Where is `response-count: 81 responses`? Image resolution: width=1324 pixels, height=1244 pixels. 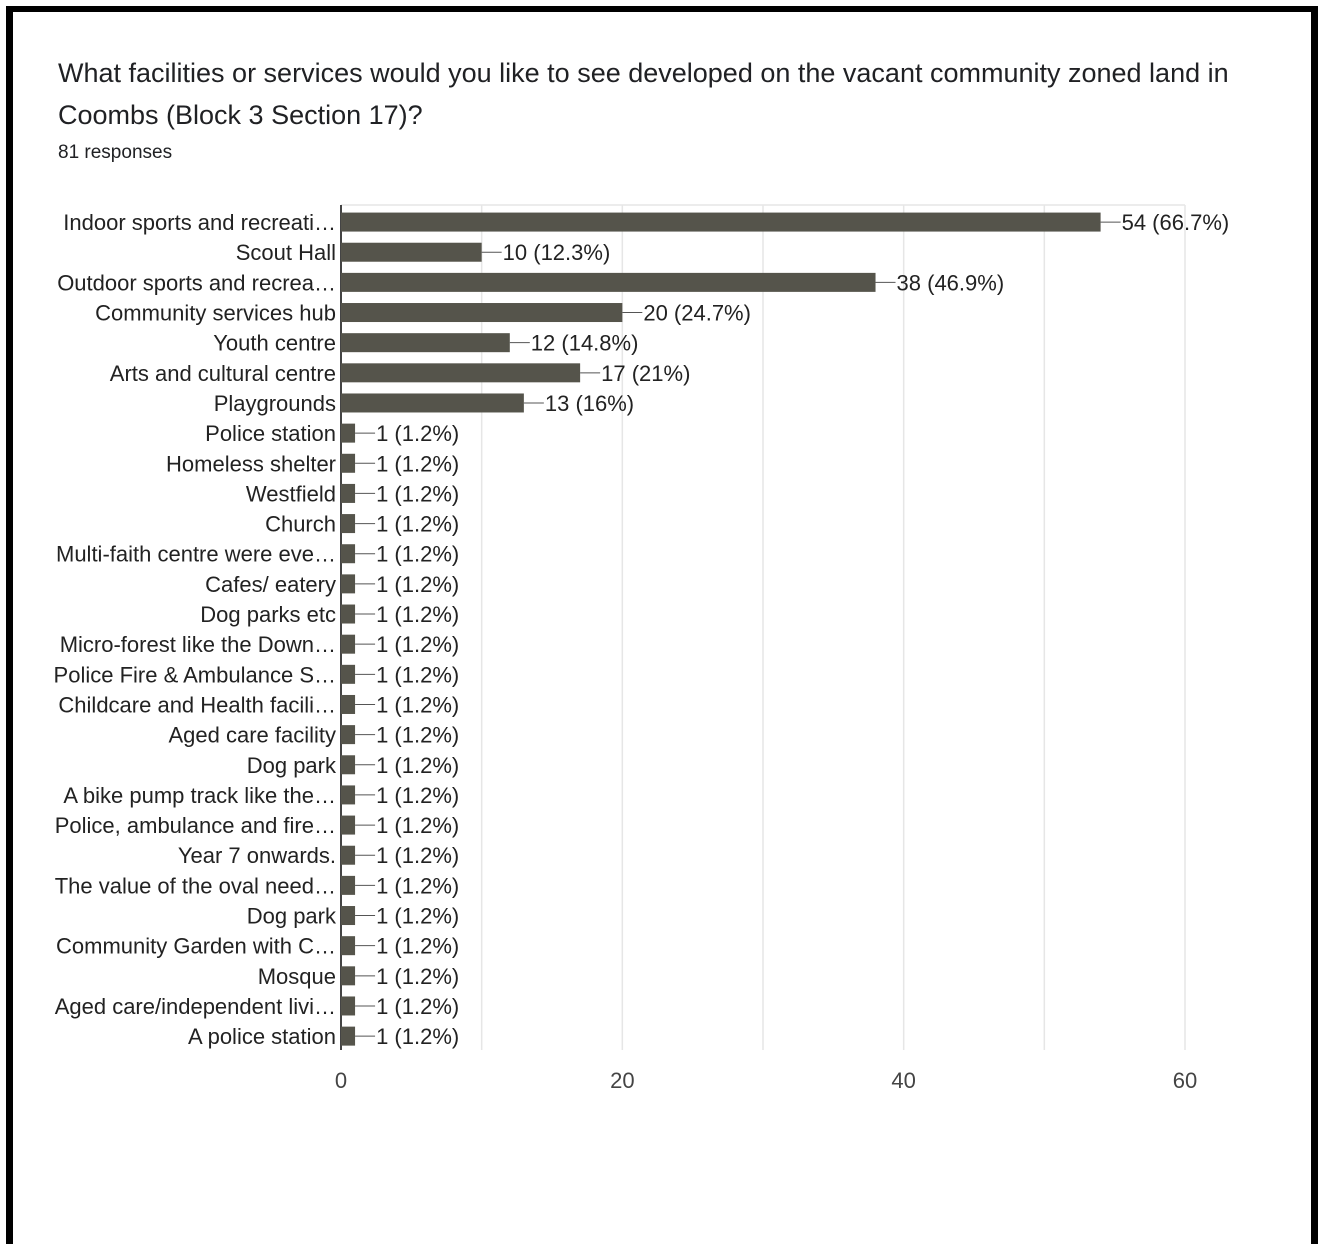
response-count: 81 responses is located at coordinates (115, 152).